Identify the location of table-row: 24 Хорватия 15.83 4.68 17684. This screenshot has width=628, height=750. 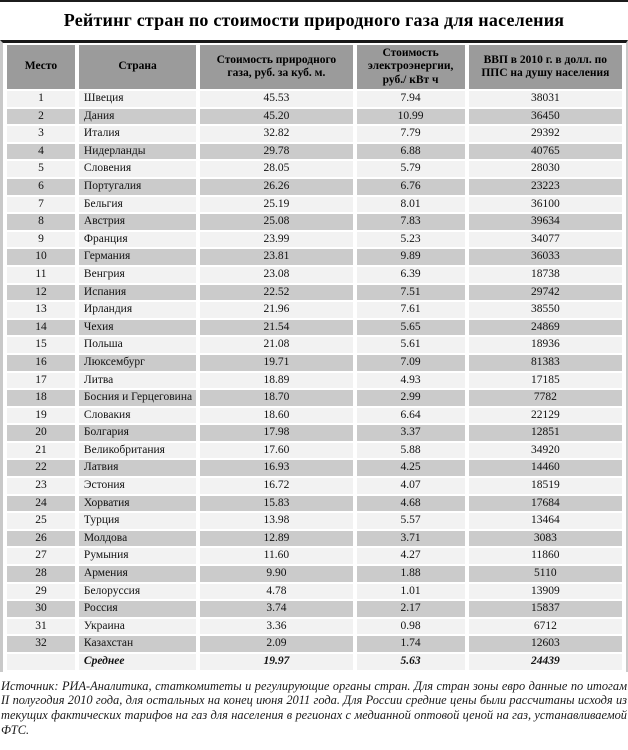
(314, 503).